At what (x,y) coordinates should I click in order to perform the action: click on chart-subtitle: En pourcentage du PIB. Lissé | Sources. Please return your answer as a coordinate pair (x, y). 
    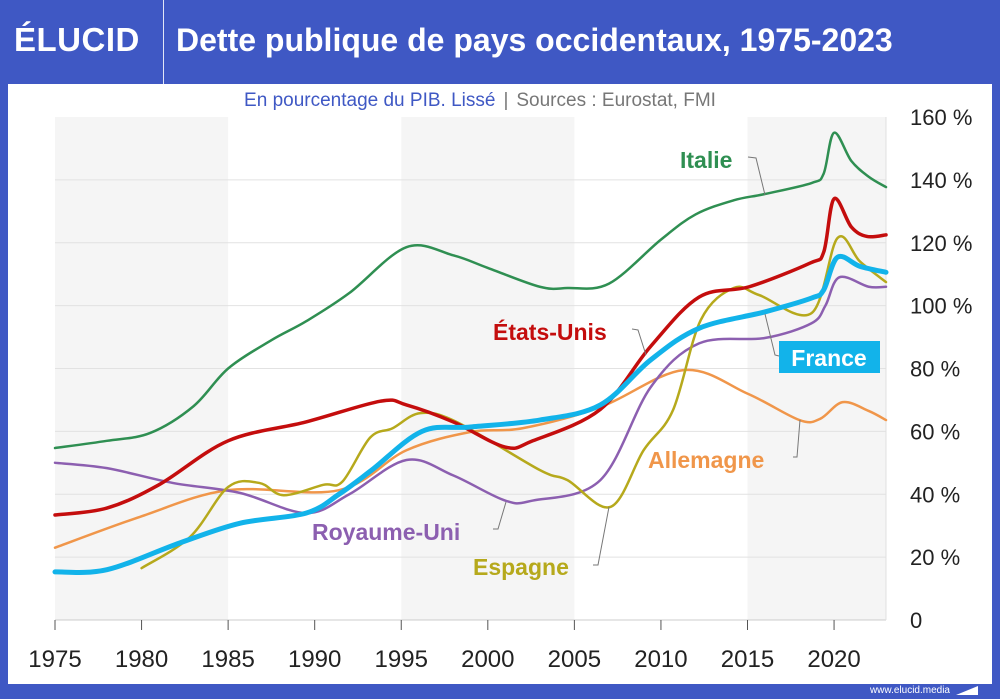
    Looking at the image, I should click on (480, 101).